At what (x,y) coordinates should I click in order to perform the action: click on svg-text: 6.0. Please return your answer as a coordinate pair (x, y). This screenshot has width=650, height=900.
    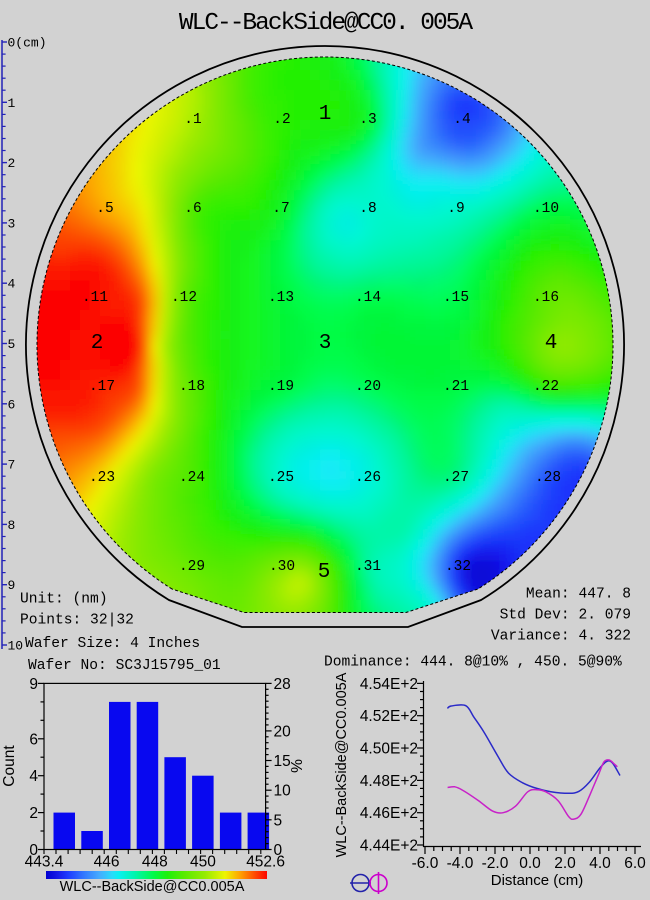
    Looking at the image, I should click on (635, 863).